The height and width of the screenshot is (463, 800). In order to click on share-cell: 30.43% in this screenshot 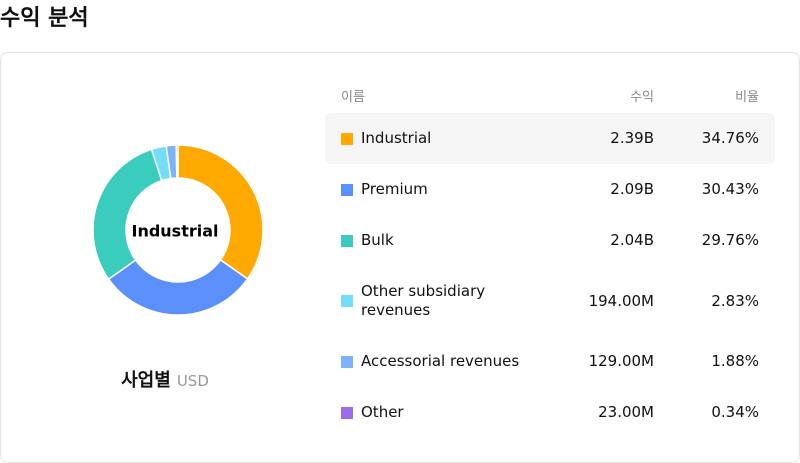, I will do `click(730, 189)`.